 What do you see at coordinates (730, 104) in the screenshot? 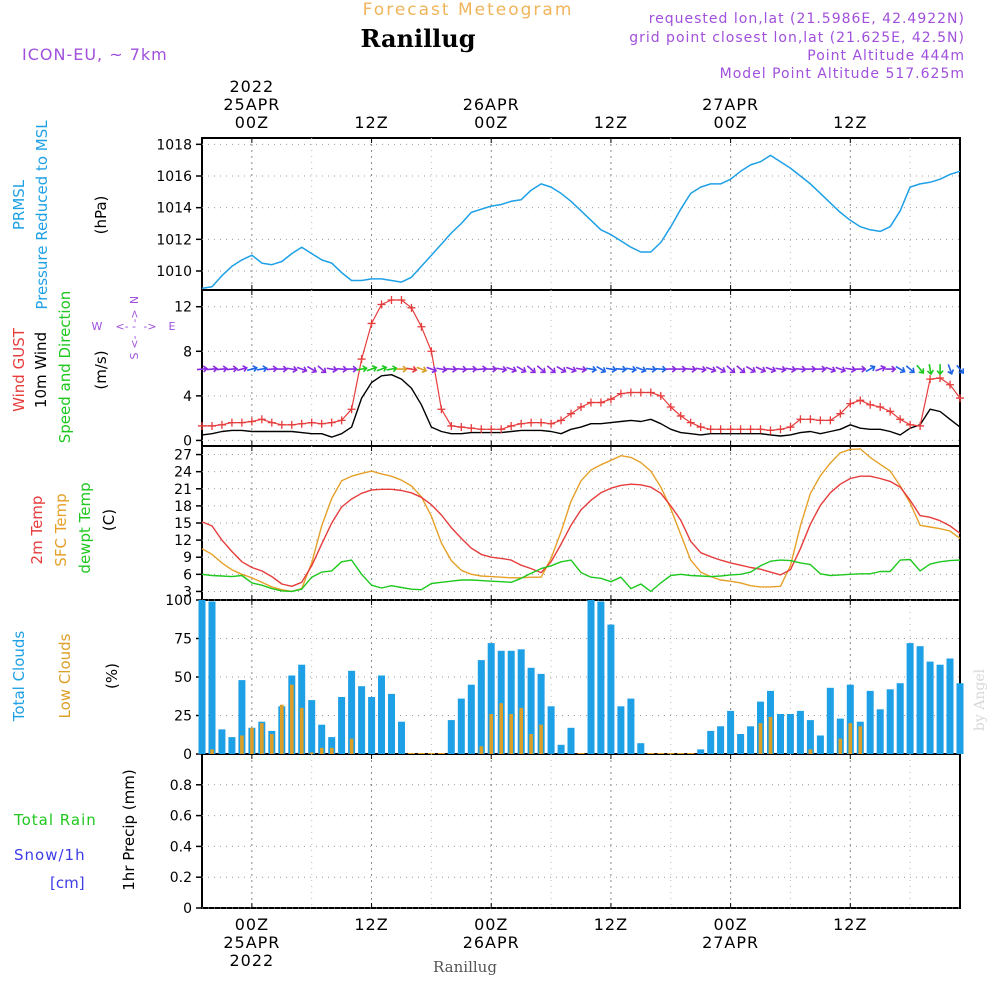
I see `top-time-label: 27APR` at bounding box center [730, 104].